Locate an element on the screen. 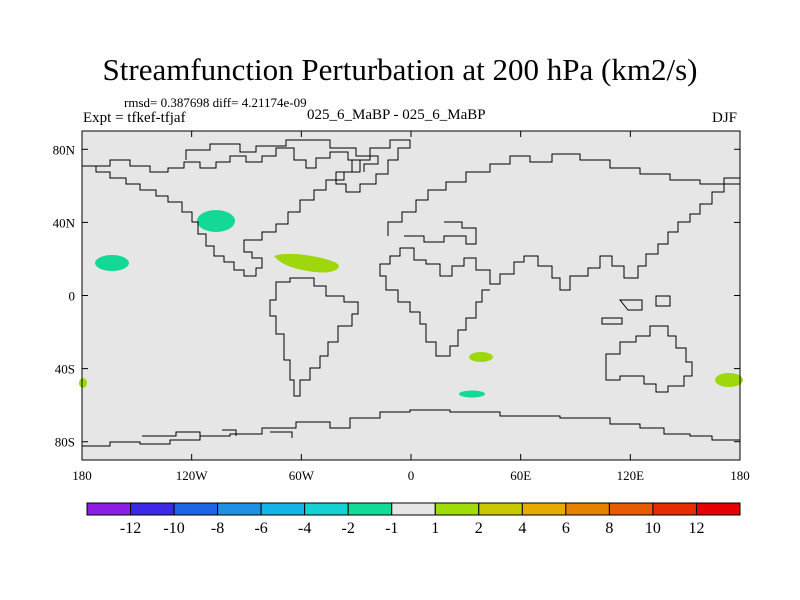 This screenshot has height=600, width=800. coast-north-america is located at coordinates (221, 212).